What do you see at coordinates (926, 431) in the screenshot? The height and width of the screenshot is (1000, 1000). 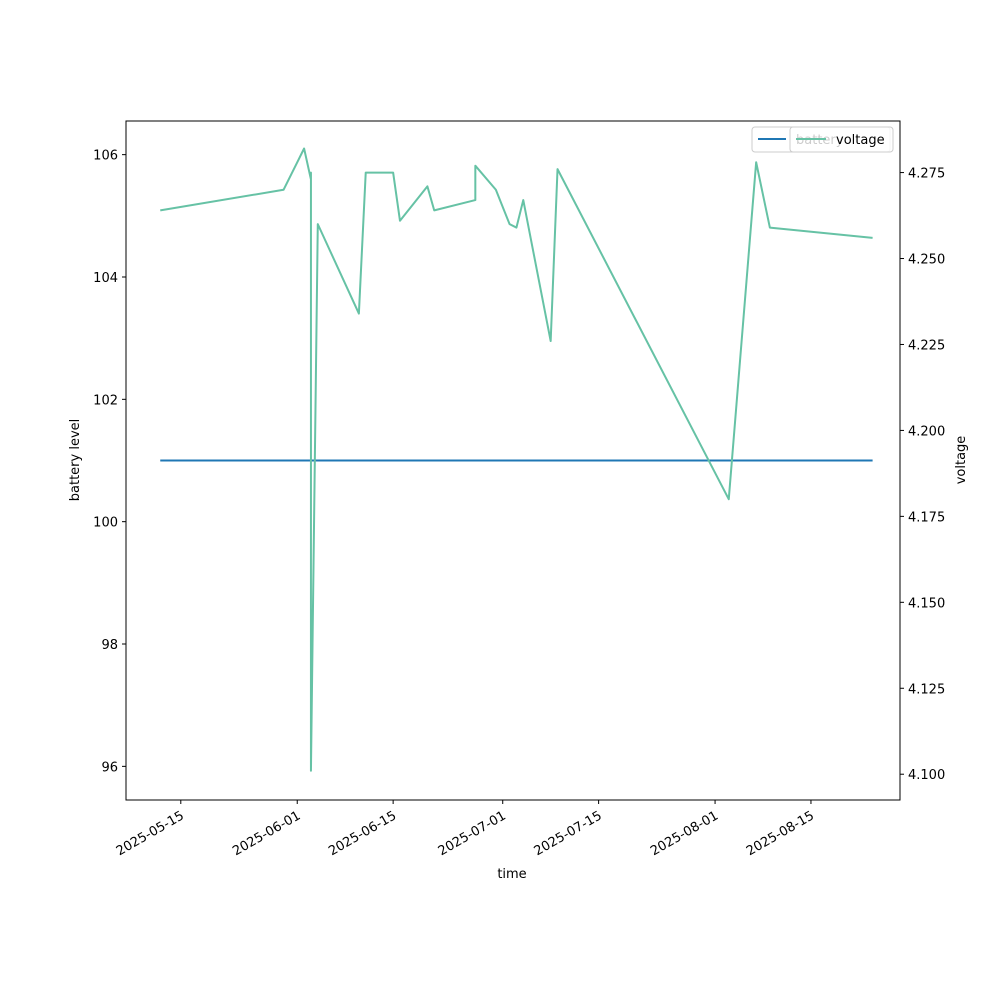 I see `y-right-tick-label: 4.200` at bounding box center [926, 431].